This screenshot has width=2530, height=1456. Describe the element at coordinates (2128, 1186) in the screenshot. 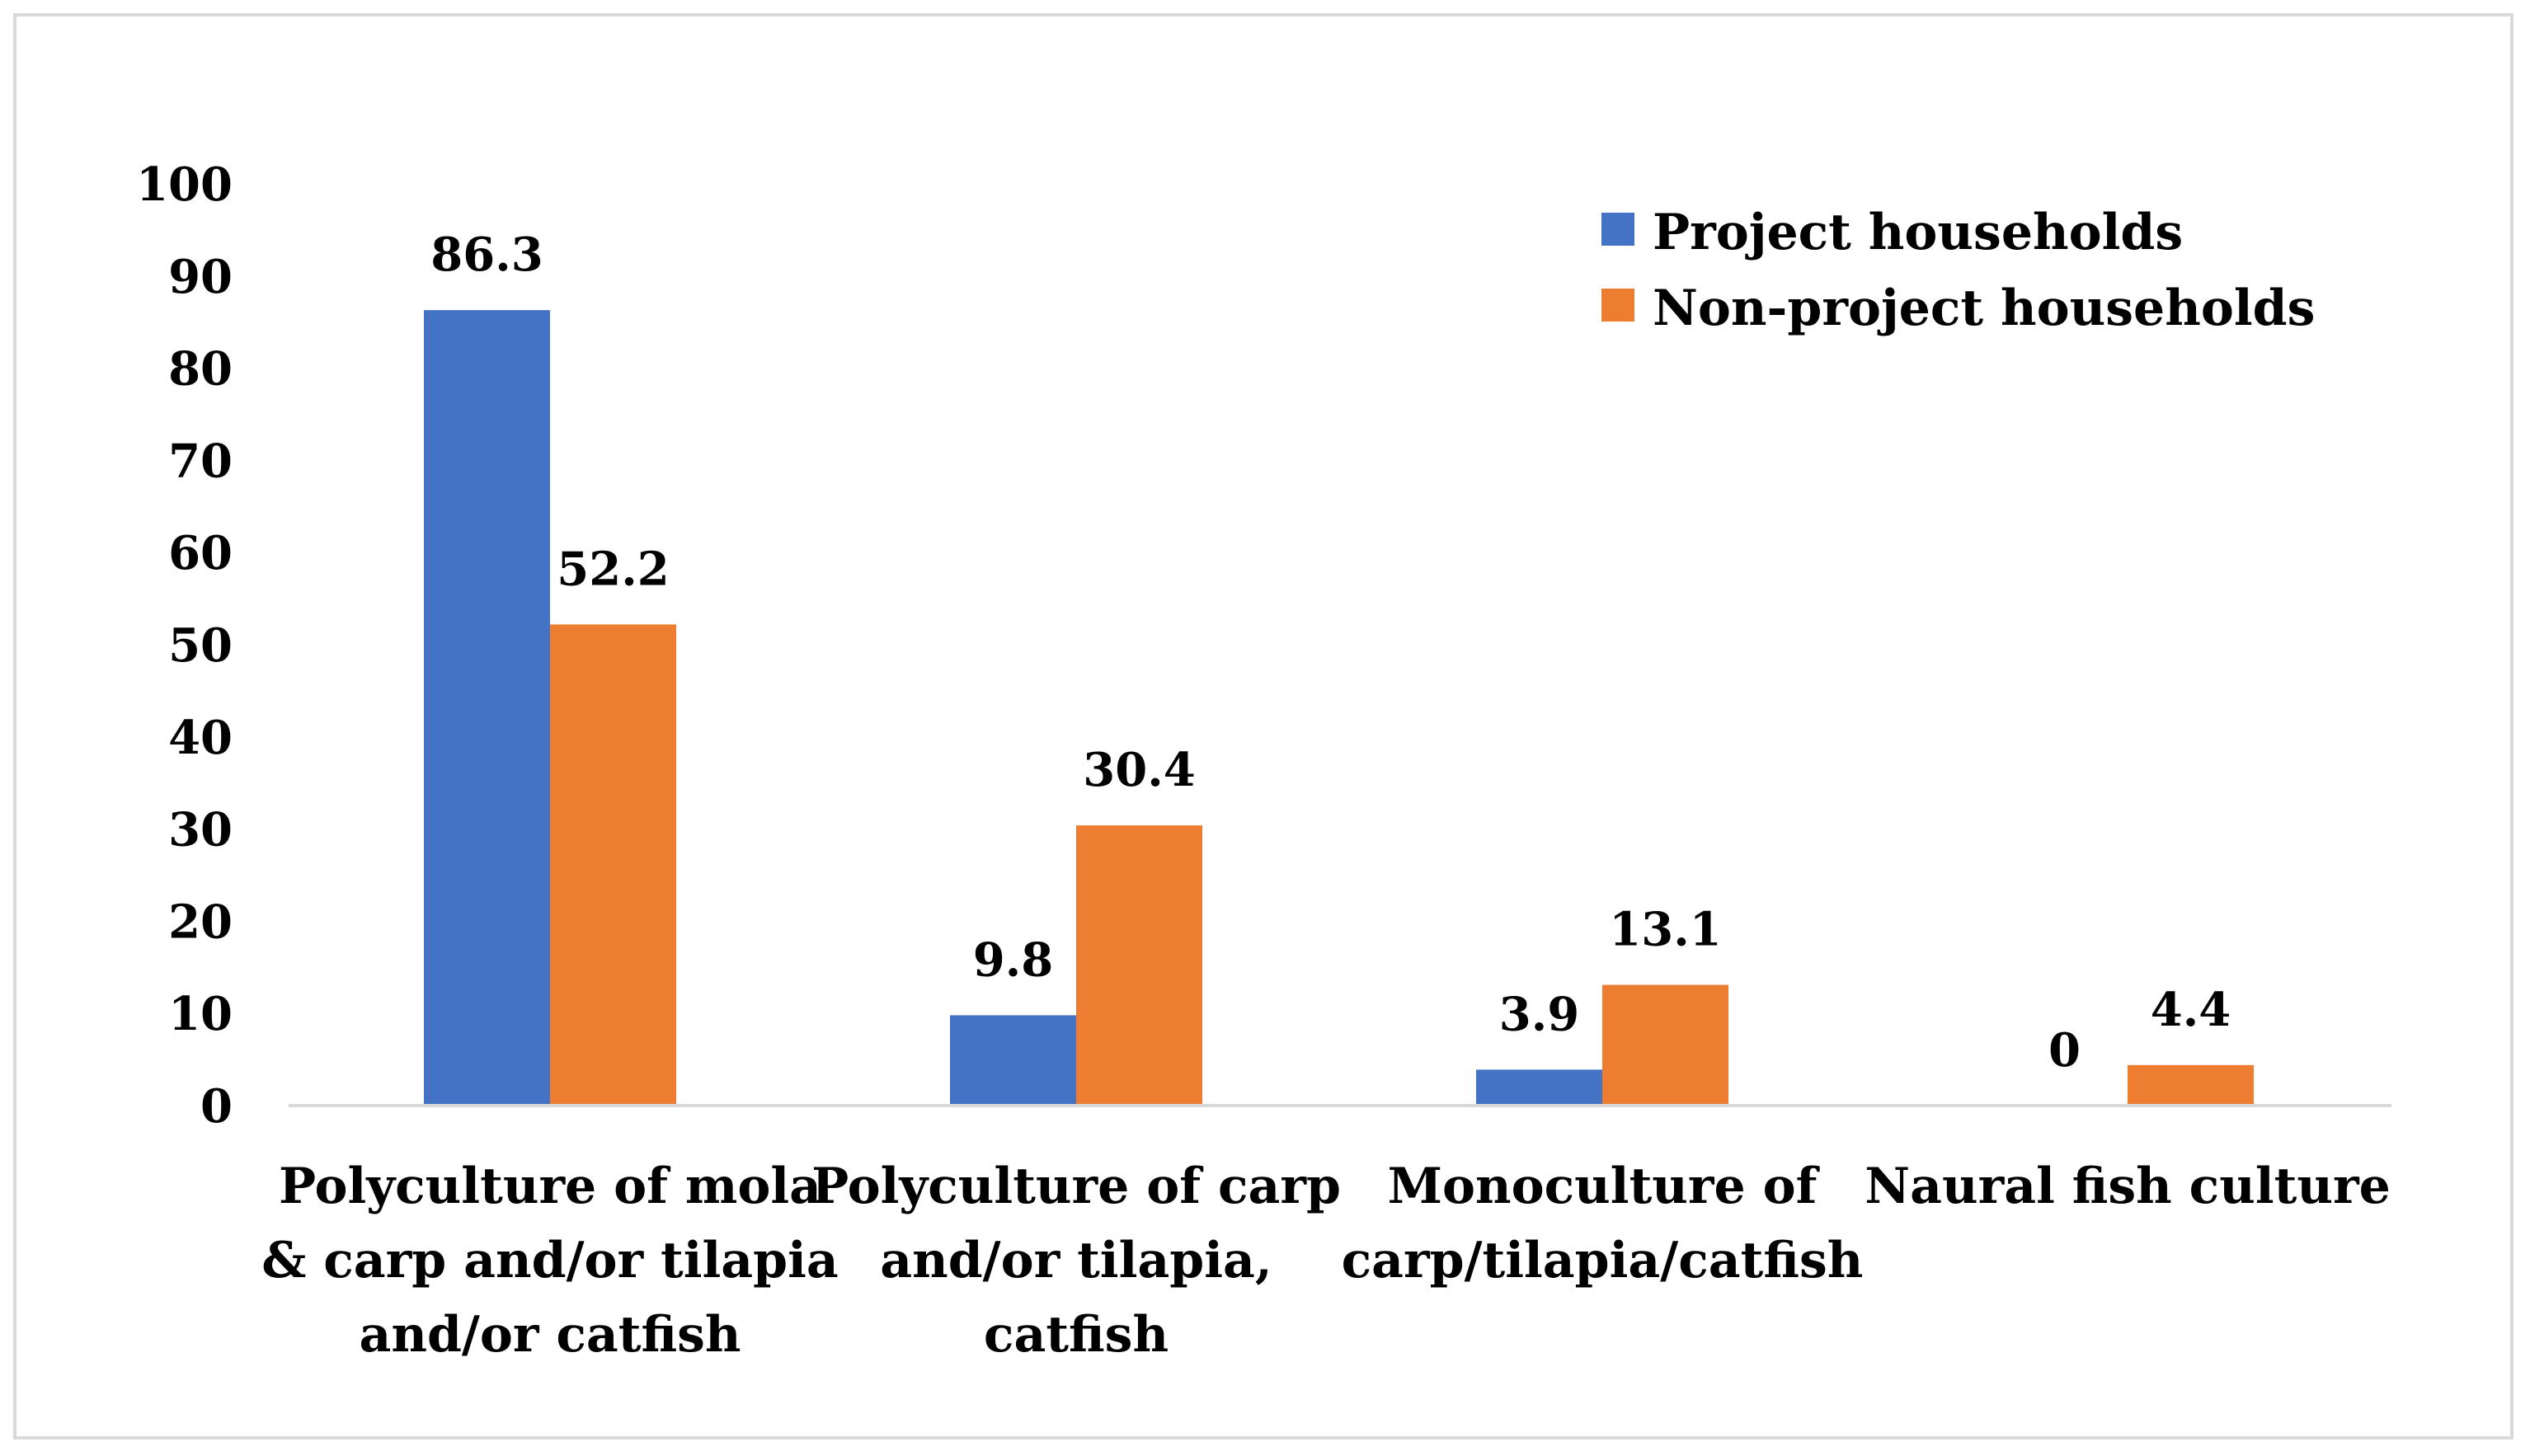

I see `x-category-label-3: Naural fish culture` at that location.